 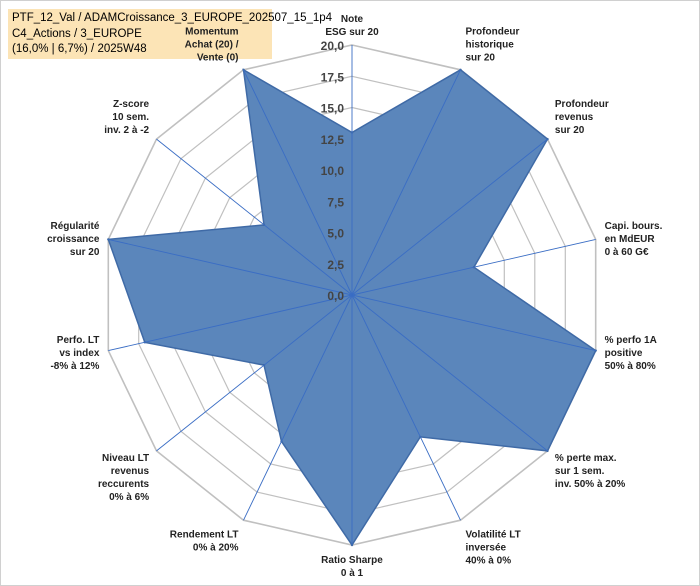 What do you see at coordinates (125, 458) in the screenshot?
I see `axis-label-line: Niveau LT` at bounding box center [125, 458].